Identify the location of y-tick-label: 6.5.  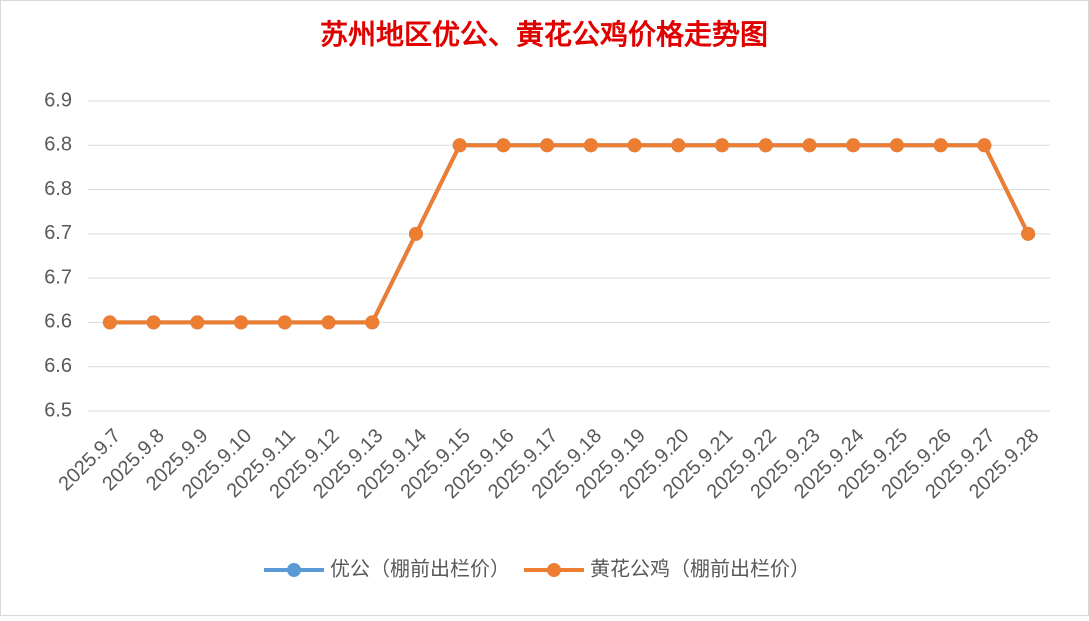
(58, 410).